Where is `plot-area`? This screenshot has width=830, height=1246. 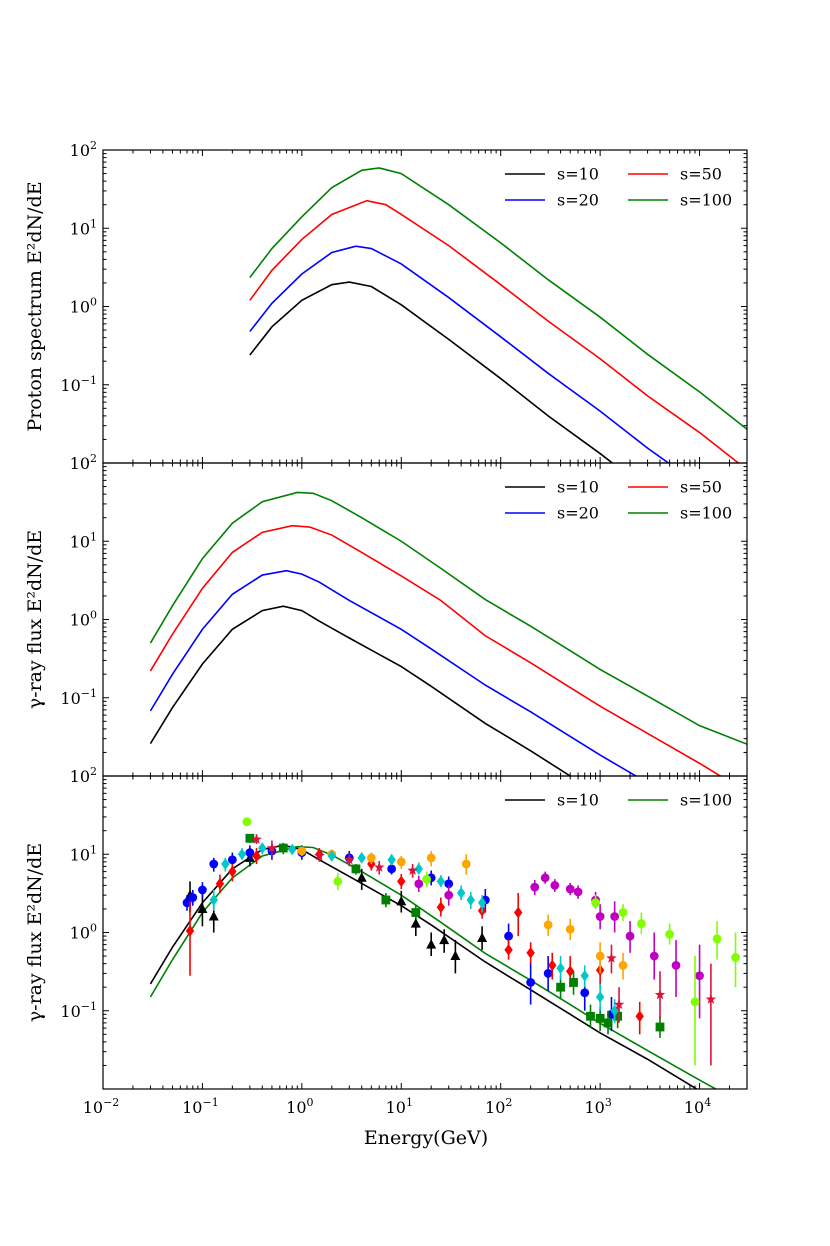 plot-area is located at coordinates (498, 315).